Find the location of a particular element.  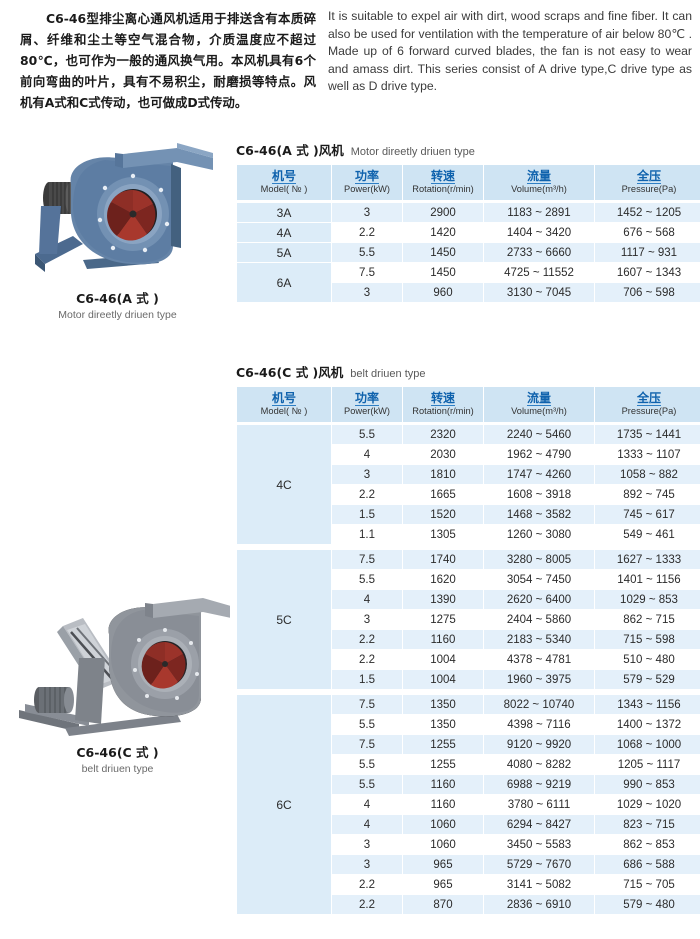

cell-volume: 2836 ~ 6910 is located at coordinates (539, 904).